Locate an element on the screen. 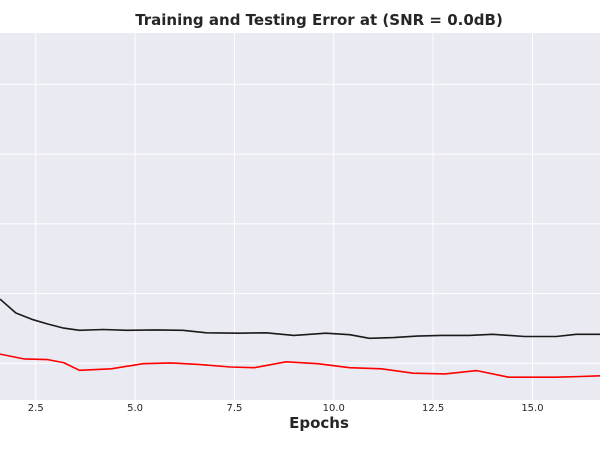 Image resolution: width=600 pixels, height=450 pixels. x-tick-label-4: 12.5 is located at coordinates (433, 408).